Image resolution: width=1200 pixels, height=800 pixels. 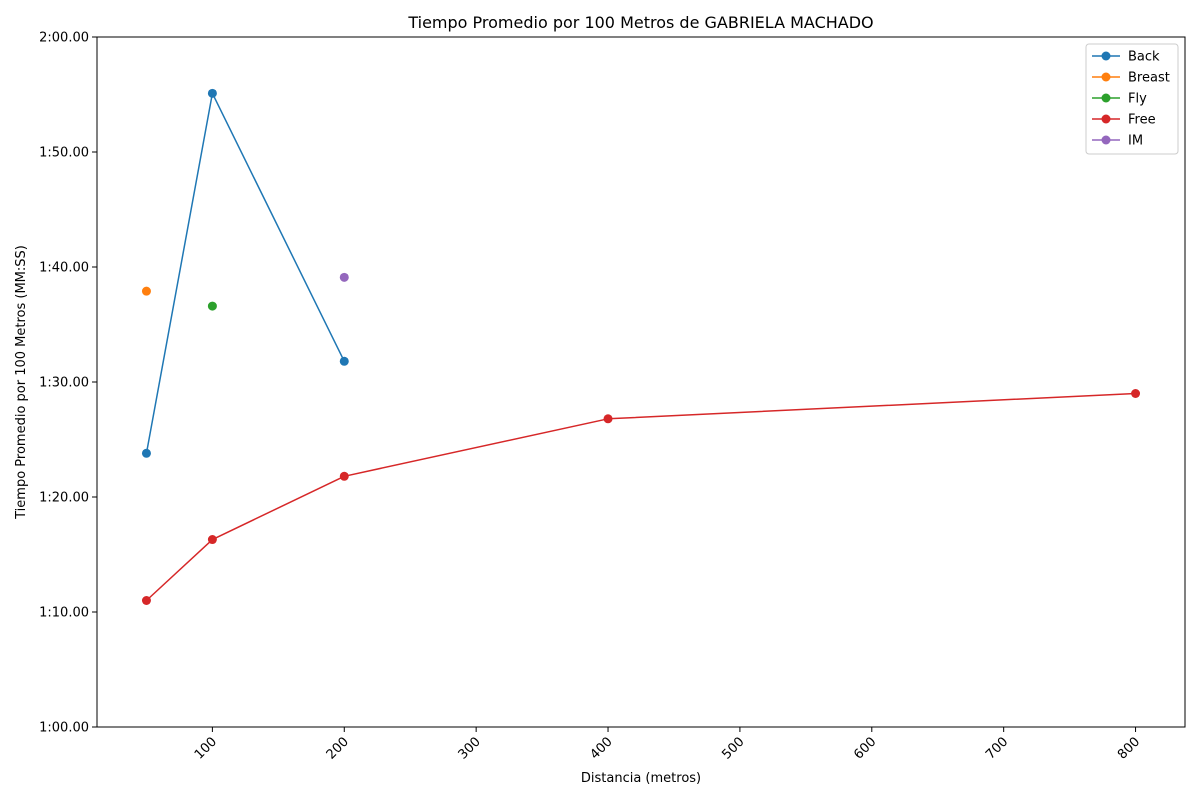 I want to click on legend-marker-im, so click(x=1106, y=140).